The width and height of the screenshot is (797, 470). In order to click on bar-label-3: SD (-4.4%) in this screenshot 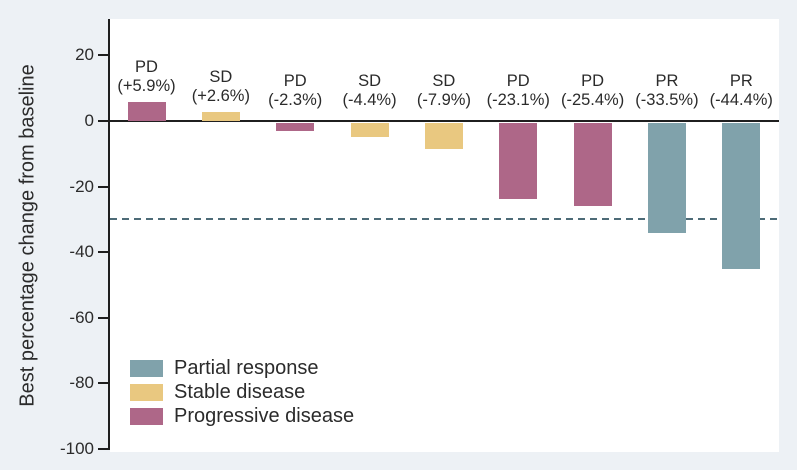, I will do `click(370, 91)`.